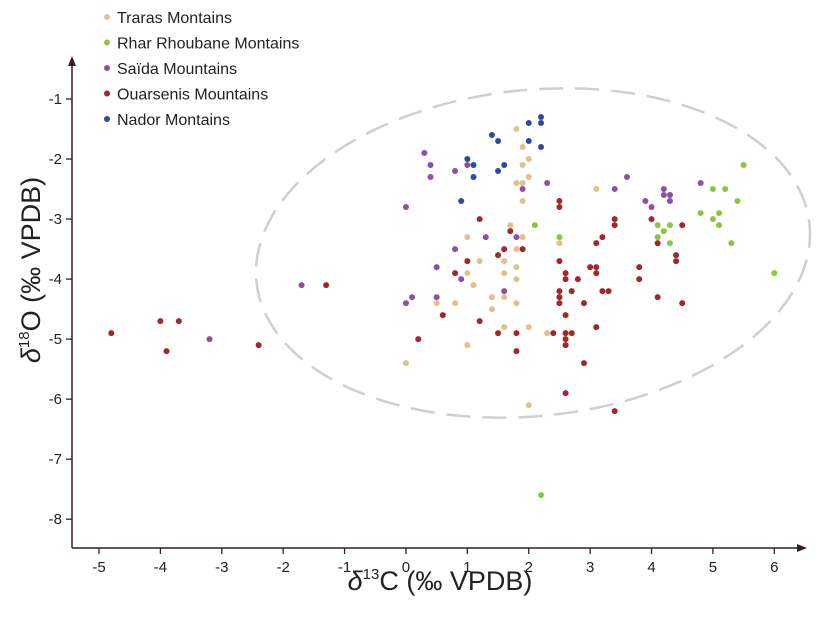 This screenshot has height=627, width=819. Describe the element at coordinates (72, 61) in the screenshot. I see `y-axis-arrow` at that location.